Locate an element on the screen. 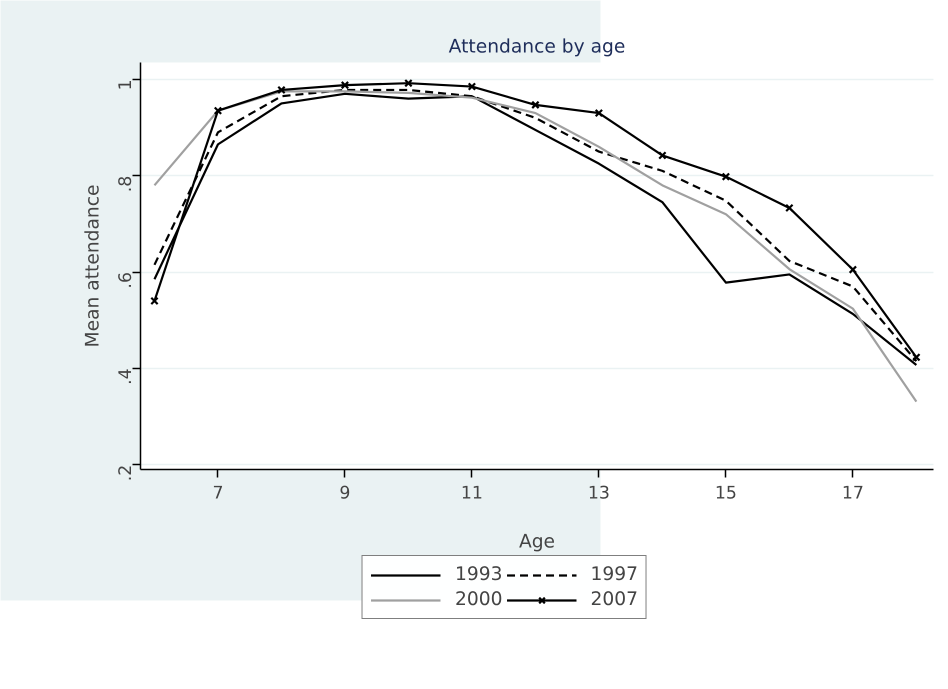 This screenshot has height=689, width=948. y-tick-label: 1 is located at coordinates (126, 84).